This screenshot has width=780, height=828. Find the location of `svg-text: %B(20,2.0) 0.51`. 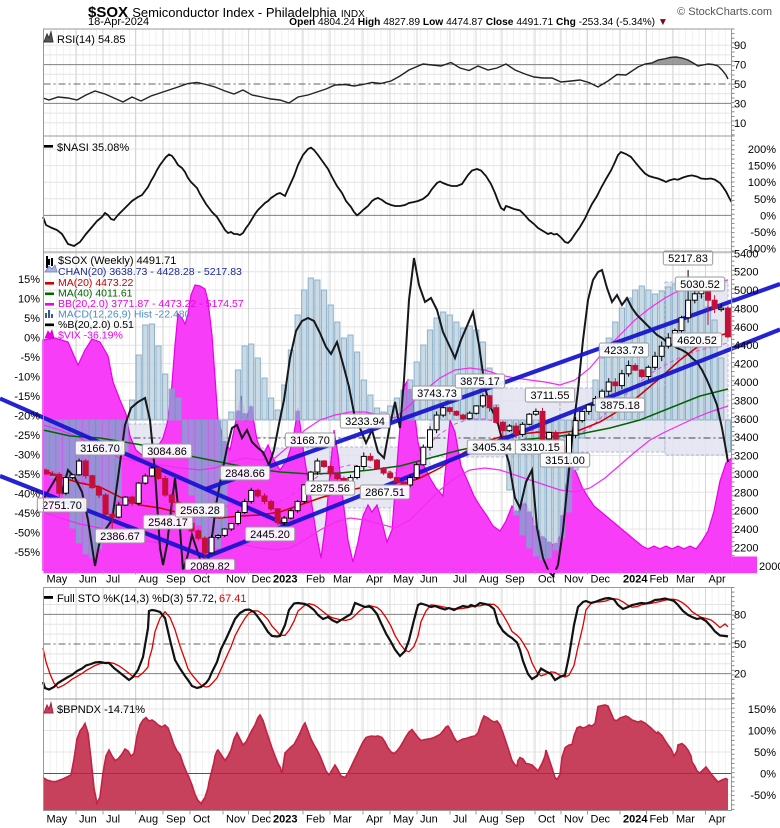

svg-text: %B(20,2.0) 0.51 is located at coordinates (96, 325).